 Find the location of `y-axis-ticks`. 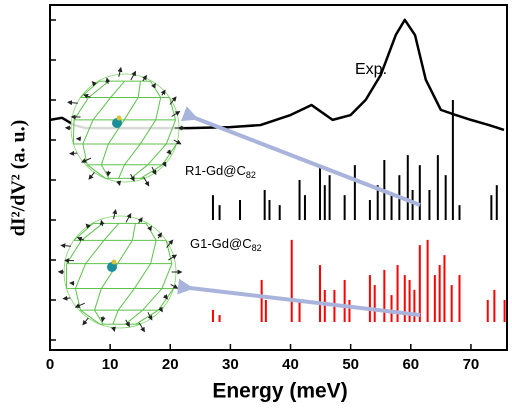

y-axis-ticks is located at coordinates (53, 180).